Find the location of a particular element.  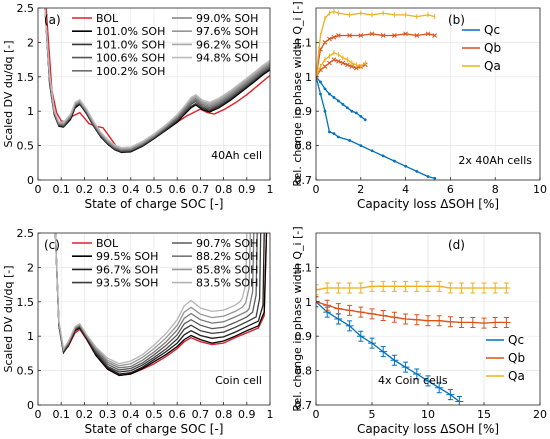

x-tick-label: 0.8 is located at coordinates (224, 414).